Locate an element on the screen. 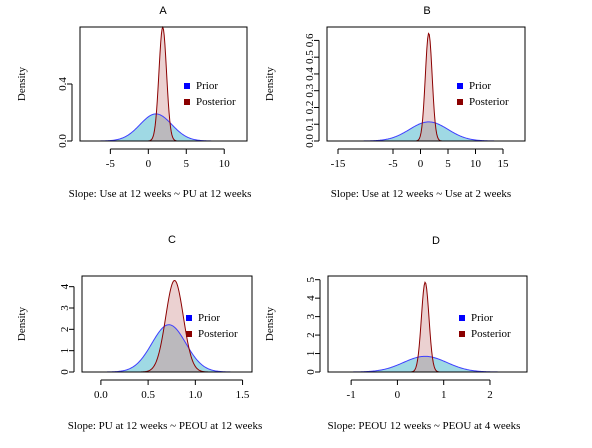 Image resolution: width=592 pixels, height=448 pixels. y-tick-label: 0.3 is located at coordinates (310, 90).